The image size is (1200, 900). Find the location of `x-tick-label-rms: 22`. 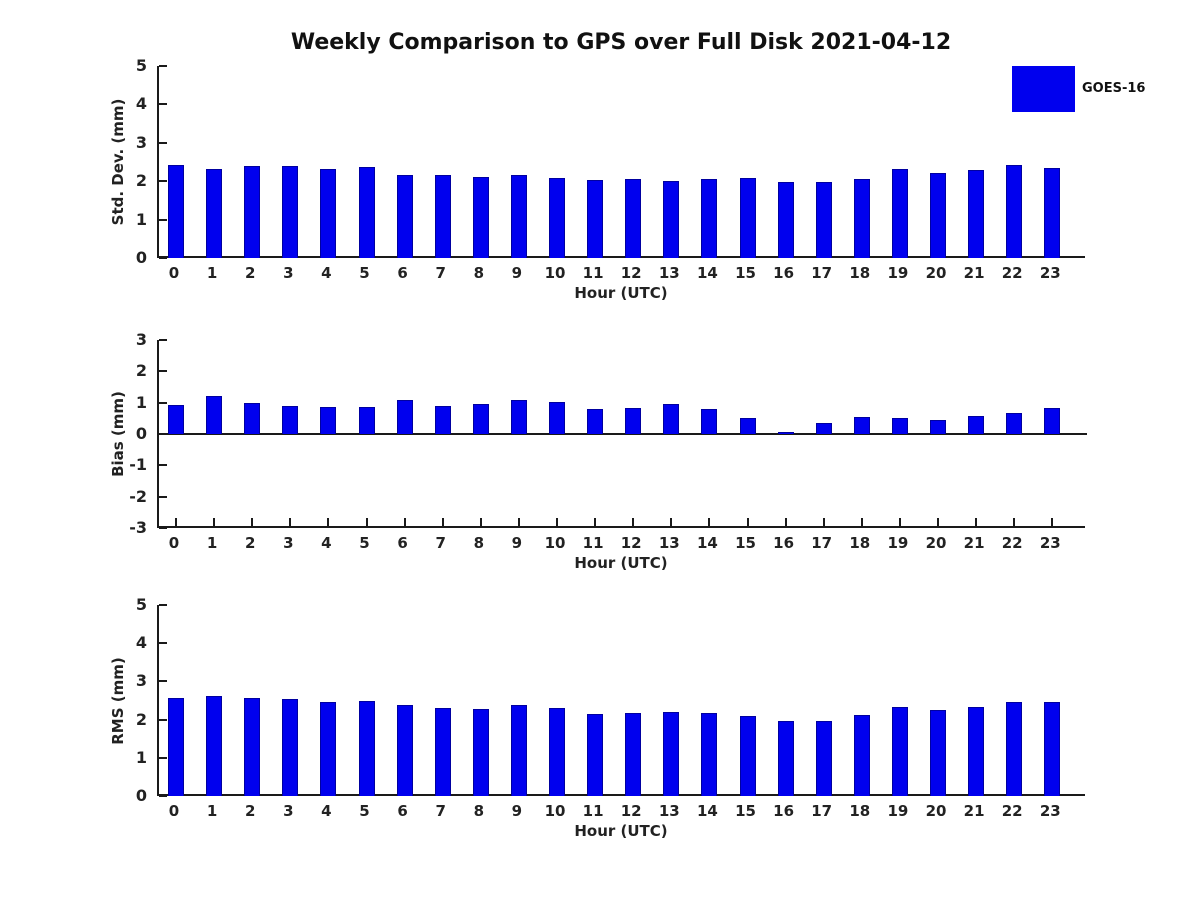

x-tick-label-rms: 22 is located at coordinates (1012, 811).